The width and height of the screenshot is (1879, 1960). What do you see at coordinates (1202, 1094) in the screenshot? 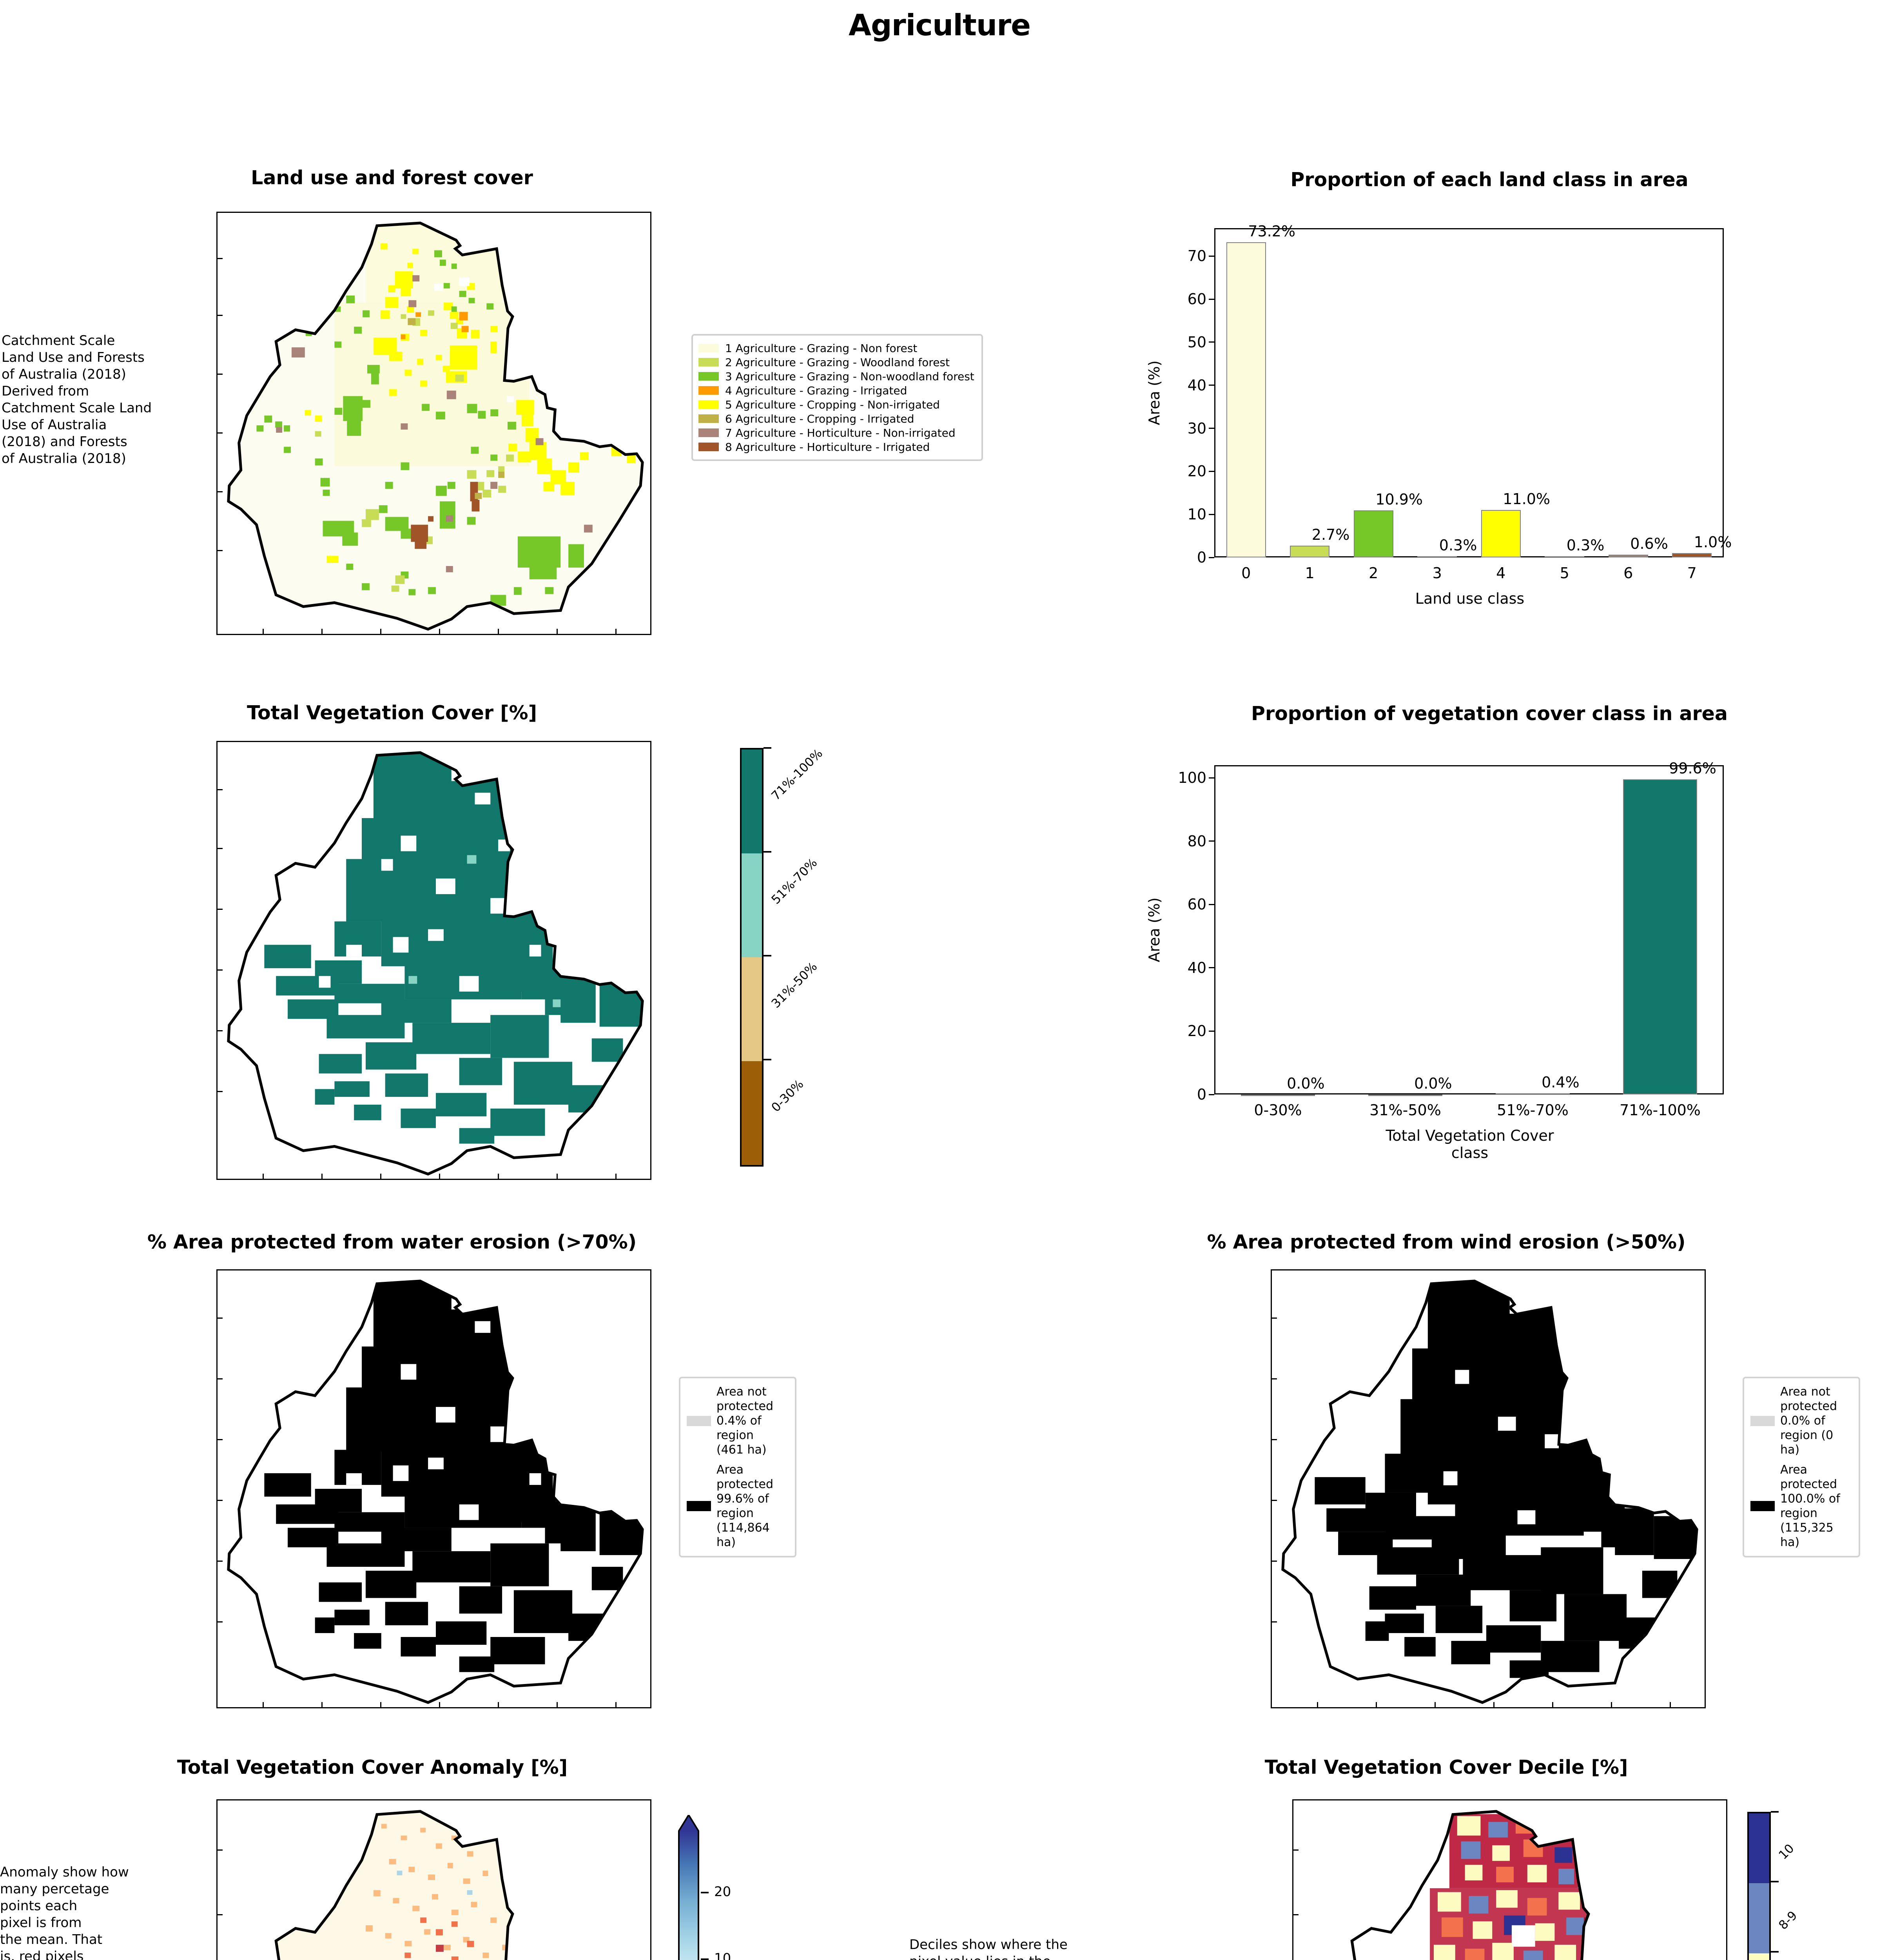
I see `y-tick-label: 0` at bounding box center [1202, 1094].